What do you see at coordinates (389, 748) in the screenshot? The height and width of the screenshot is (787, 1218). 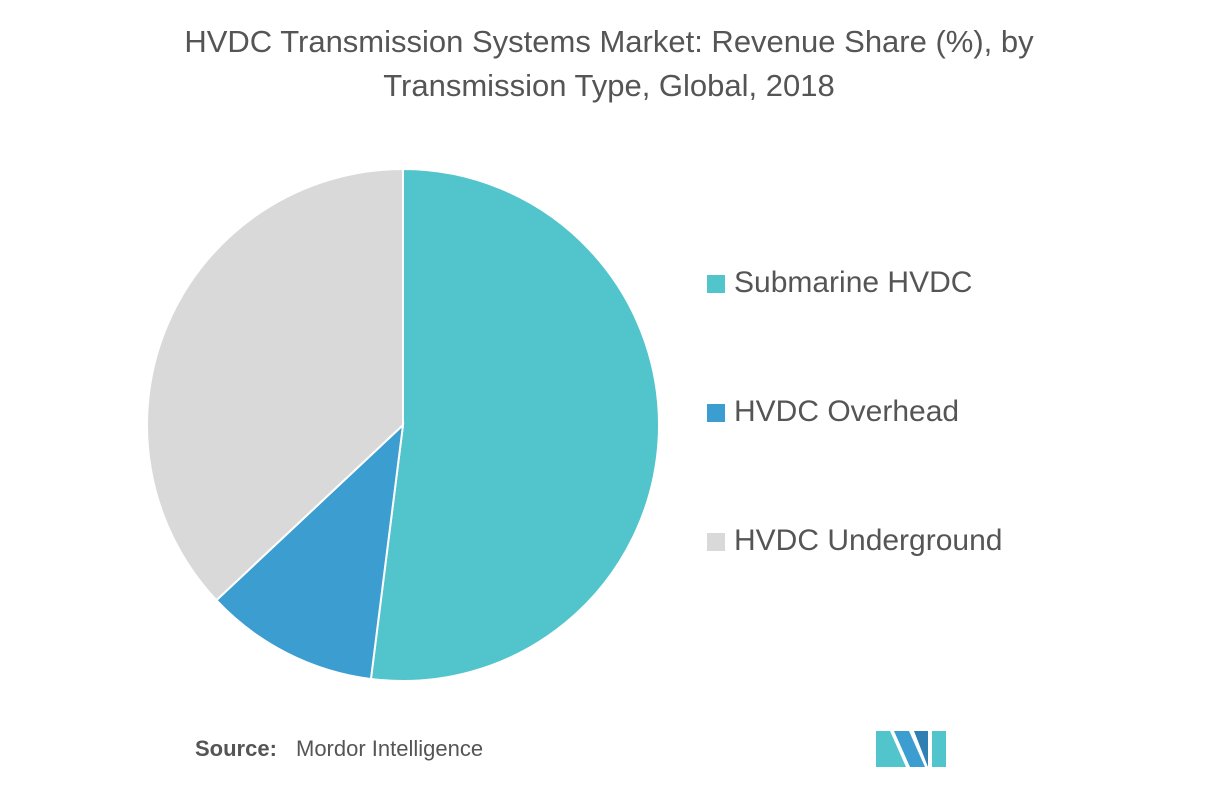 I see `source: Mordor Intelligence` at bounding box center [389, 748].